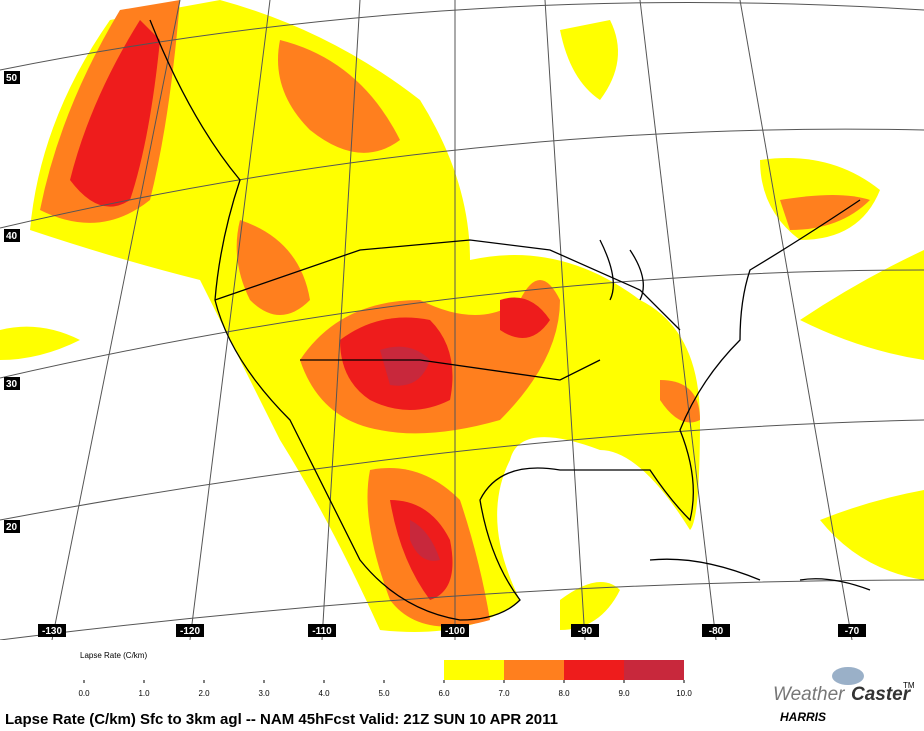 Image resolution: width=924 pixels, height=731 pixels. I want to click on lat-label: 40, so click(12, 236).